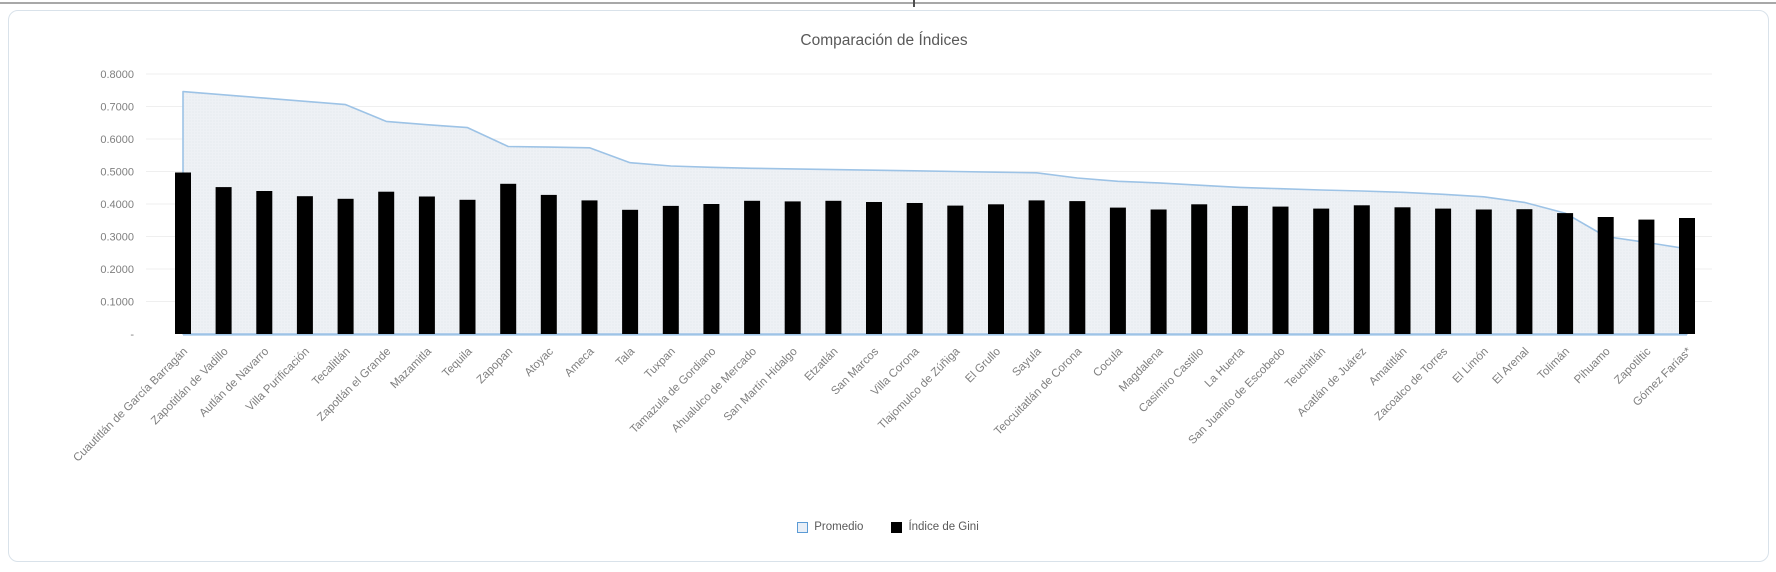 The height and width of the screenshot is (572, 1776). I want to click on x-axis-label: Pihuamo, so click(1592, 366).